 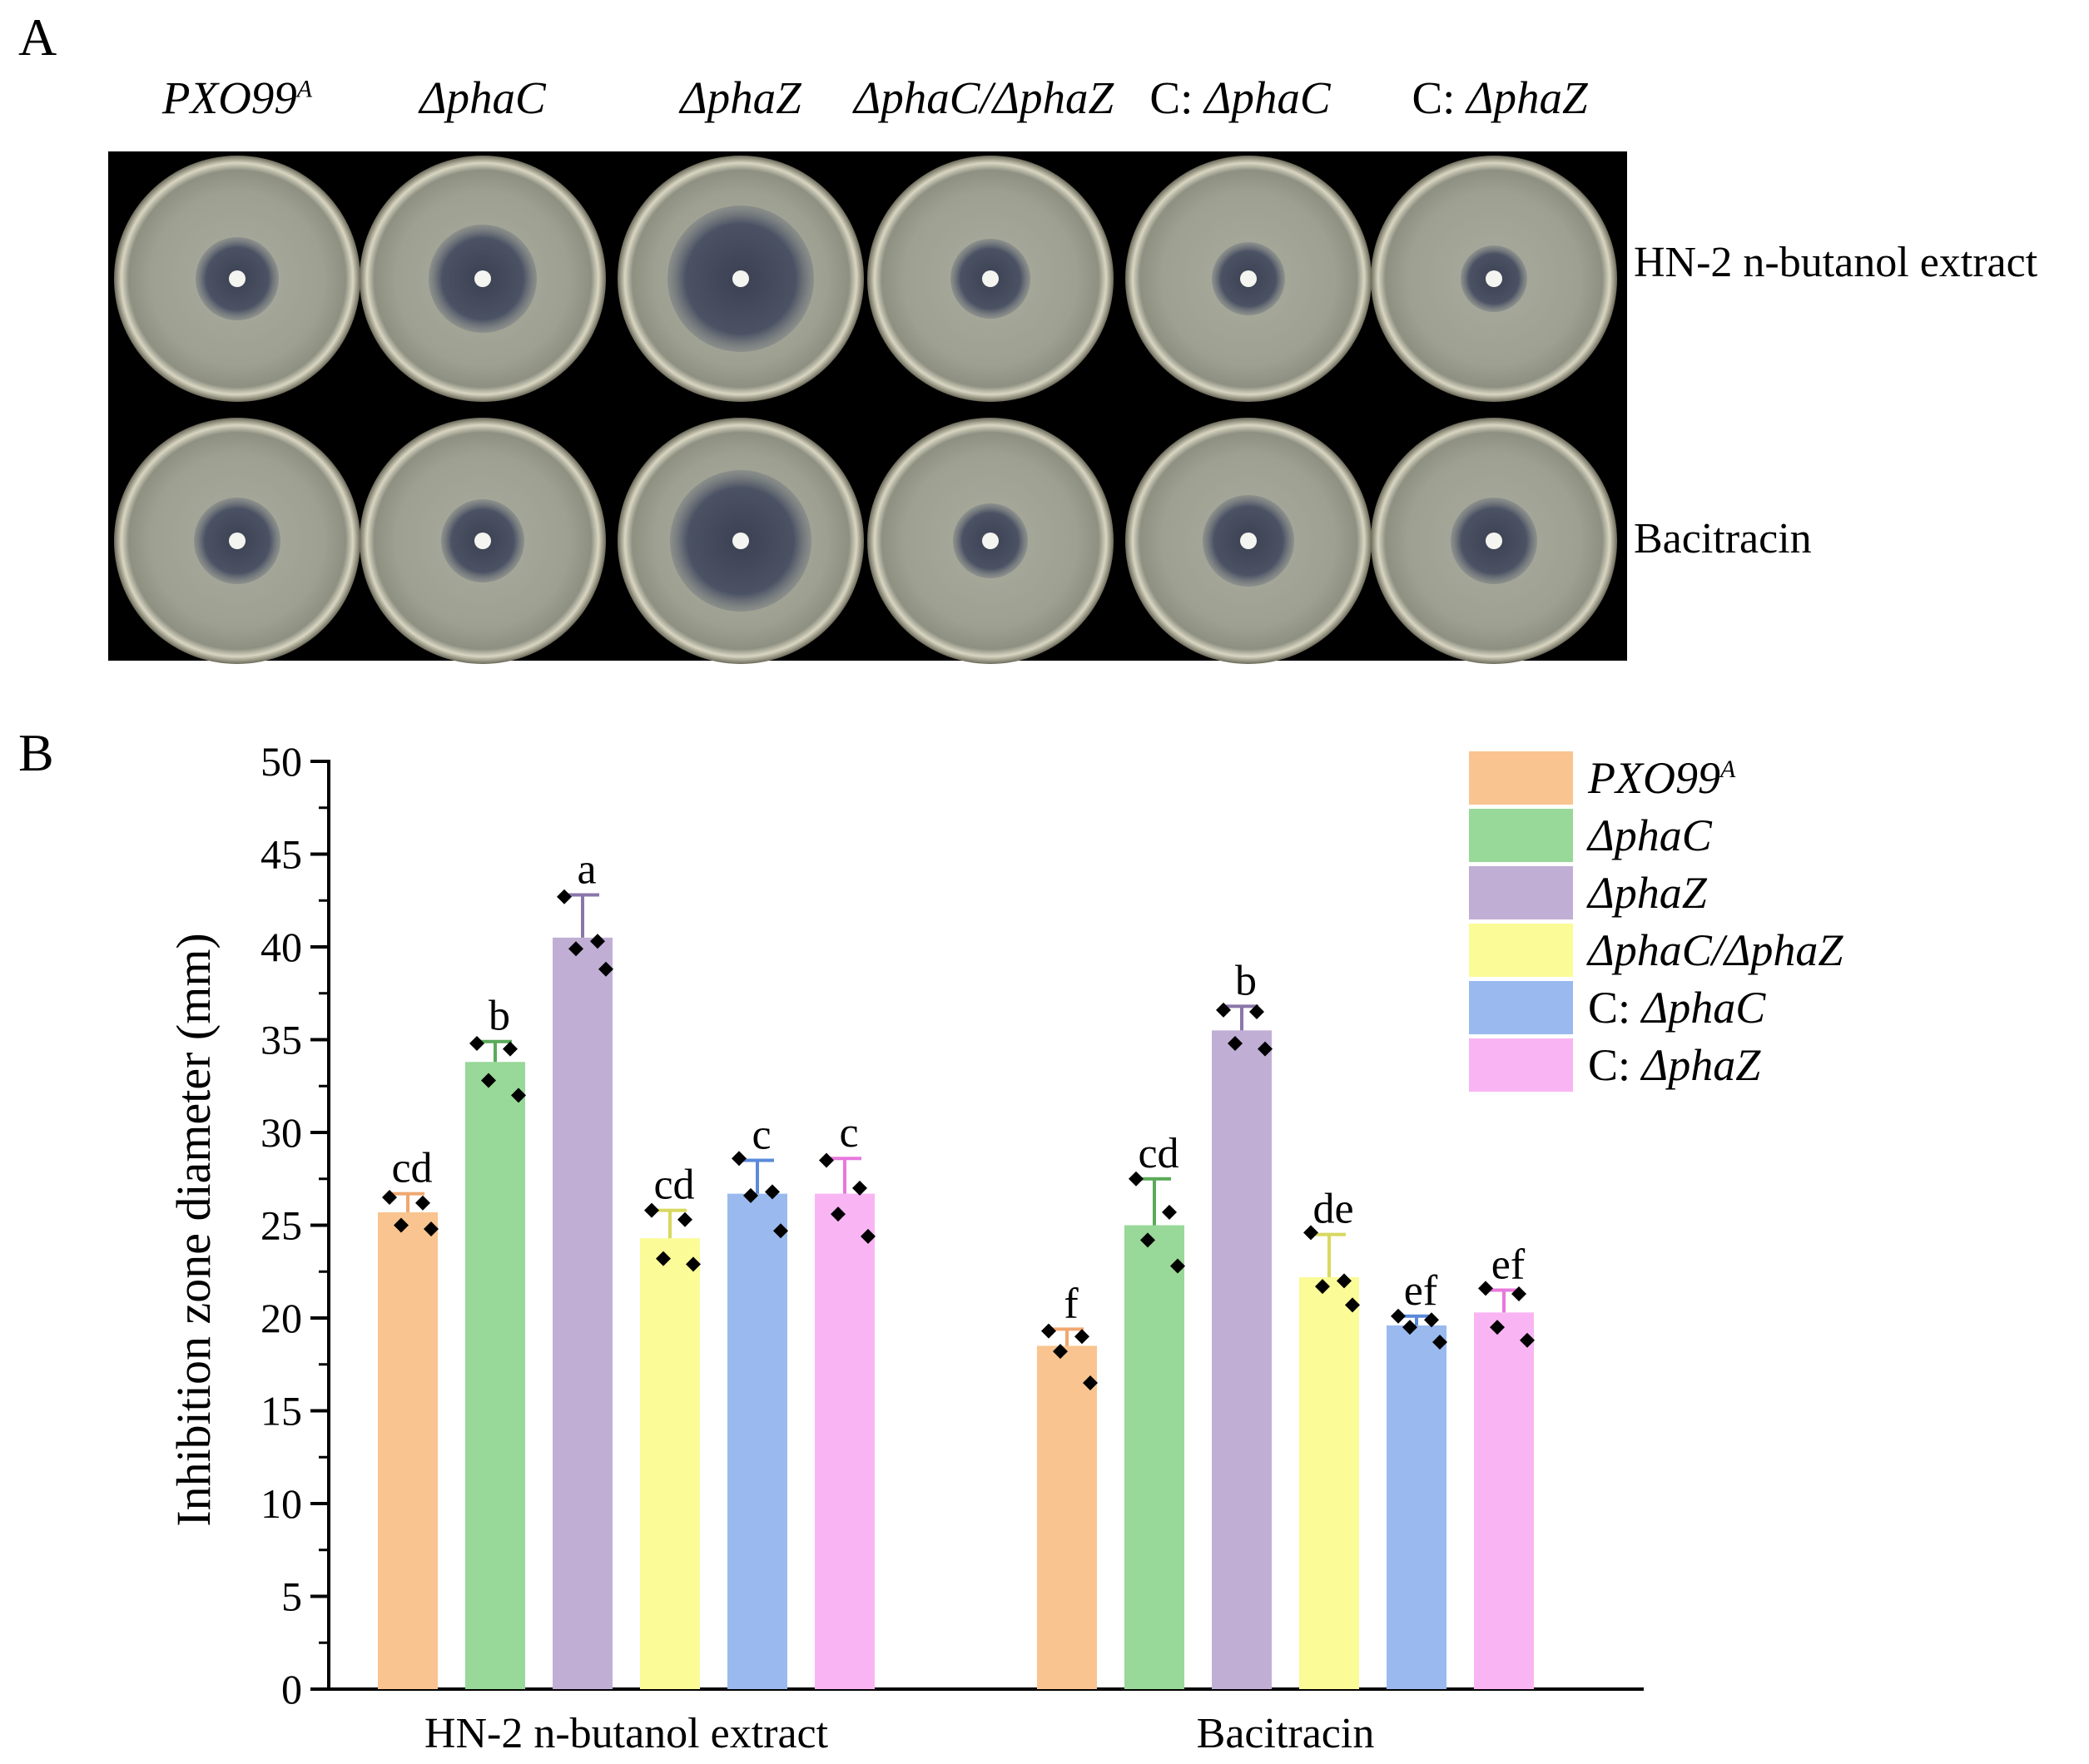 I want to click on y-axis-label: Inhibition zone diameter (mm), so click(x=193, y=1230).